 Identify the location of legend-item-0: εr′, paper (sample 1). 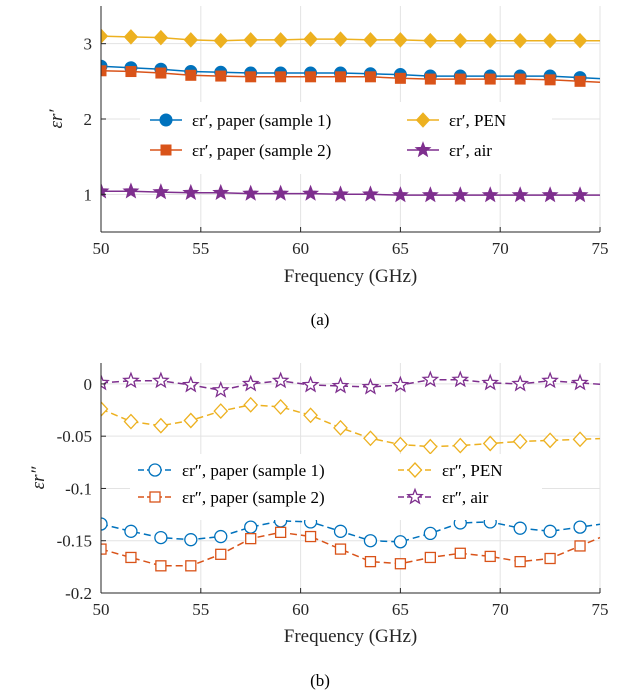
(240, 120).